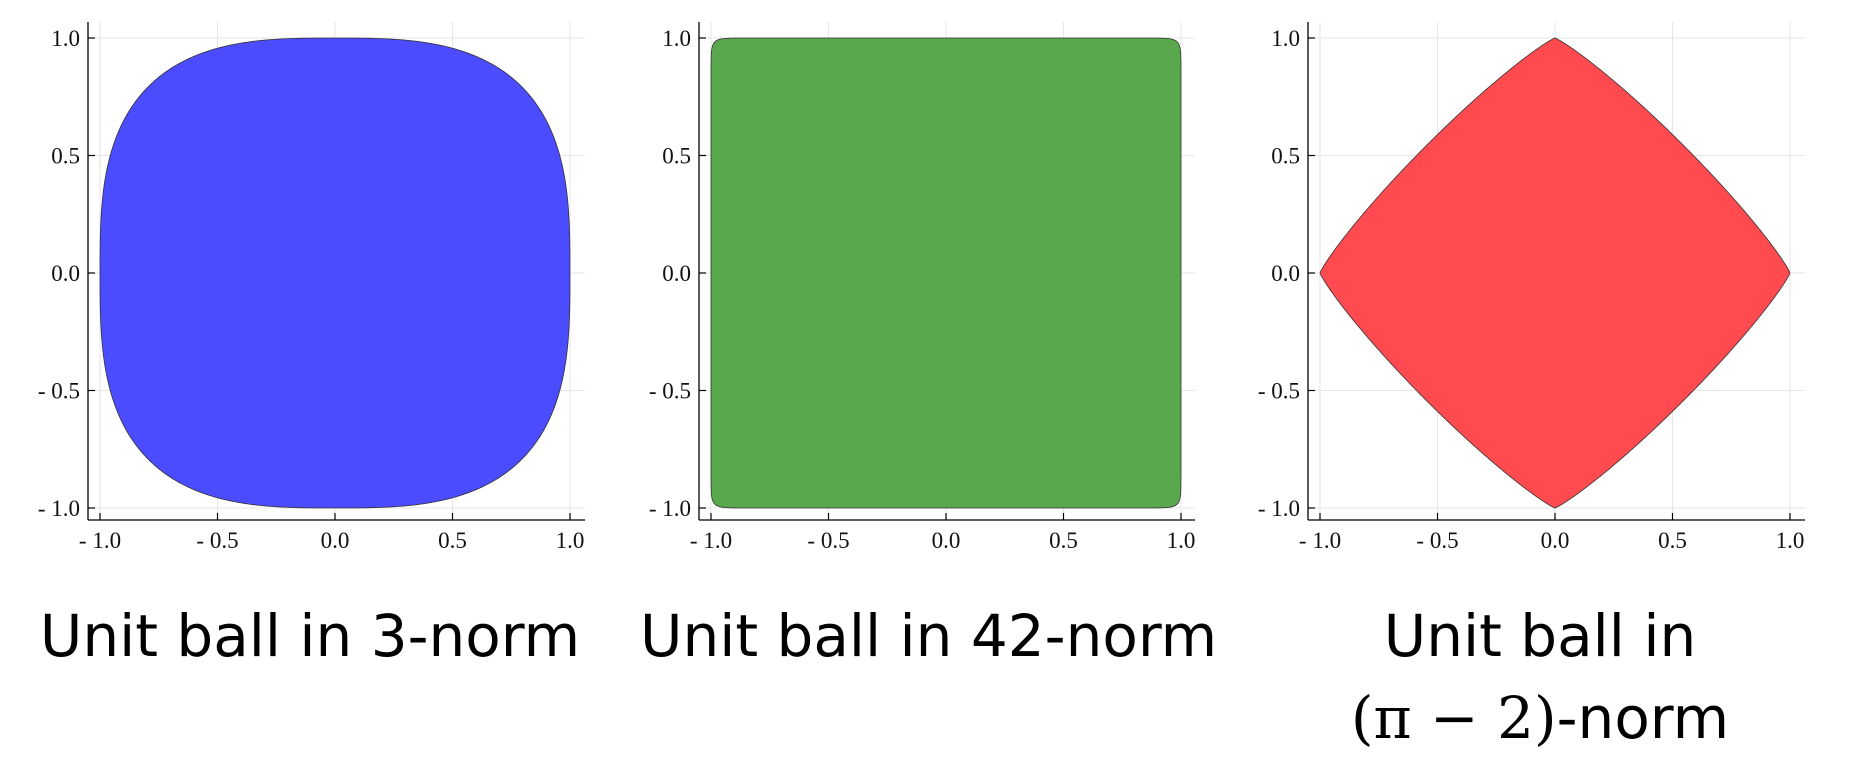  I want to click on caption-pi-line1: Unit ball in, so click(1540, 636).